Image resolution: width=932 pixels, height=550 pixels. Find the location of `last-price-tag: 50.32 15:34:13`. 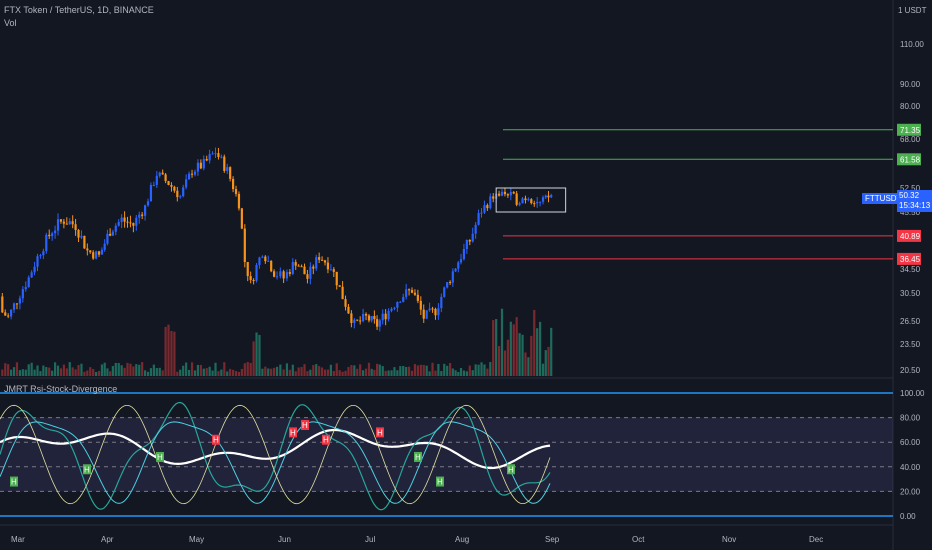

last-price-tag: 50.32 15:34:13 is located at coordinates (914, 201).